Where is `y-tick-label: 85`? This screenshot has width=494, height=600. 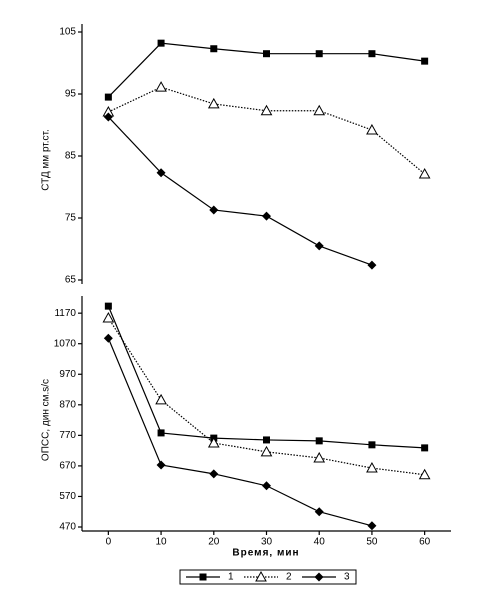 y-tick-label: 85 is located at coordinates (71, 156).